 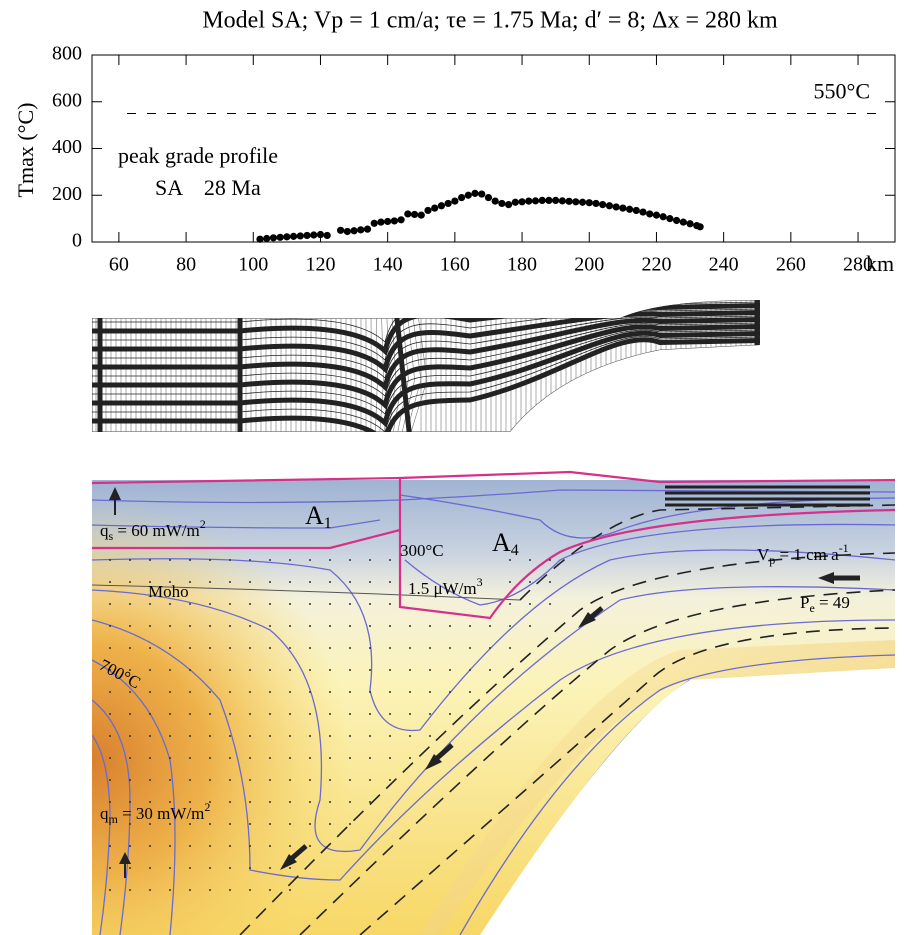 I want to click on annotation: peak grade profile, so click(x=198, y=155).